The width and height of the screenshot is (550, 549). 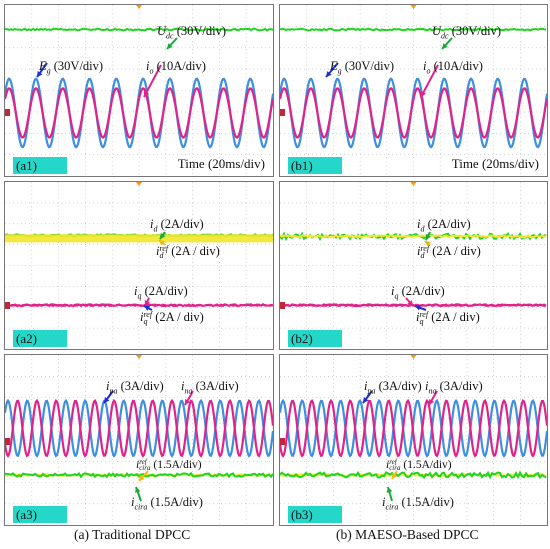 What do you see at coordinates (40, 165) in the screenshot?
I see `panel-tag: (a1)` at bounding box center [40, 165].